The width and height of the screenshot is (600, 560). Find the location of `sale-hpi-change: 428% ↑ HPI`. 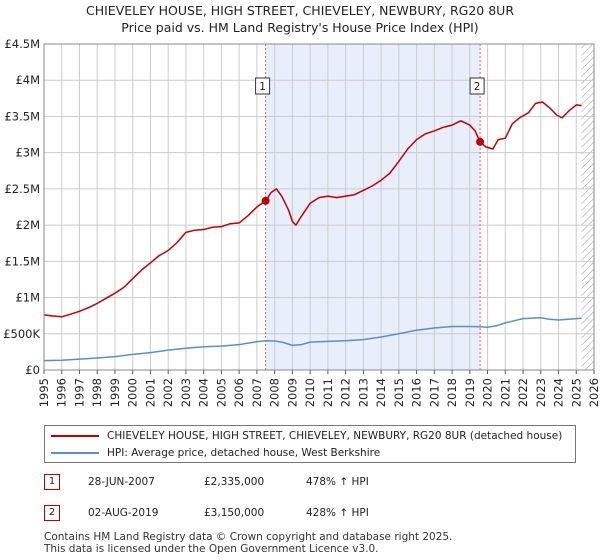

sale-hpi-change: 428% ↑ HPI is located at coordinates (337, 513).